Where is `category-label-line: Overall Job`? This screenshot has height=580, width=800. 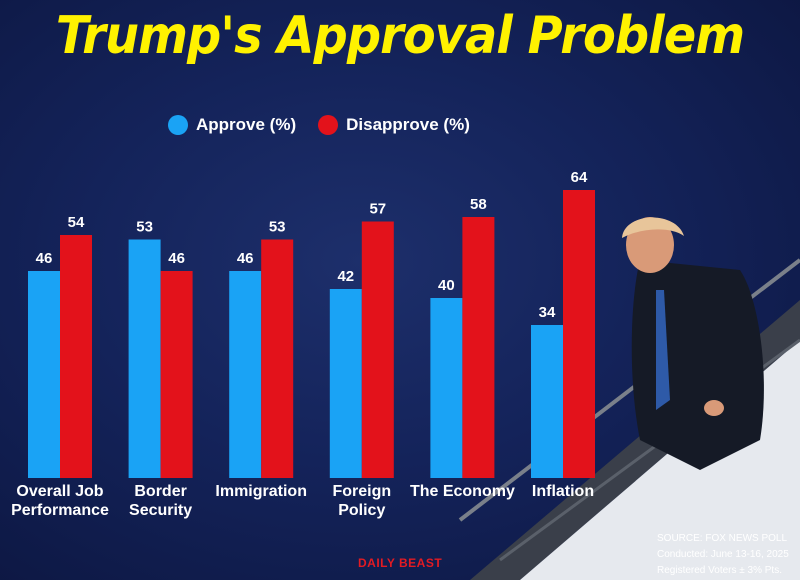
category-label-line: Overall Job is located at coordinates (59, 491).